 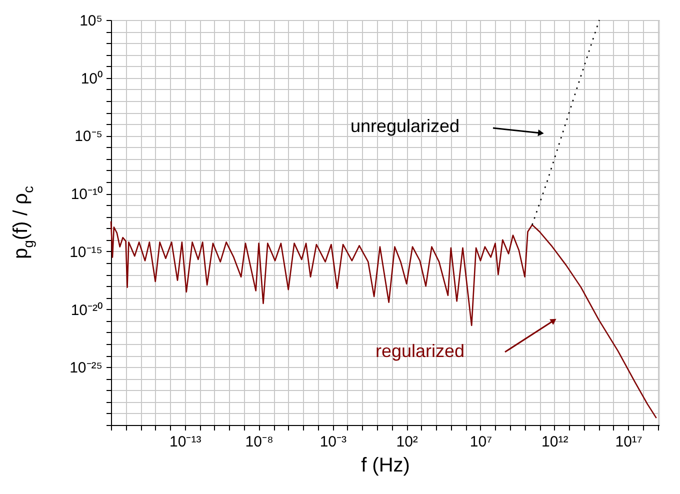 I want to click on y-tick-label: 10⁻²⁰, so click(x=86, y=310).